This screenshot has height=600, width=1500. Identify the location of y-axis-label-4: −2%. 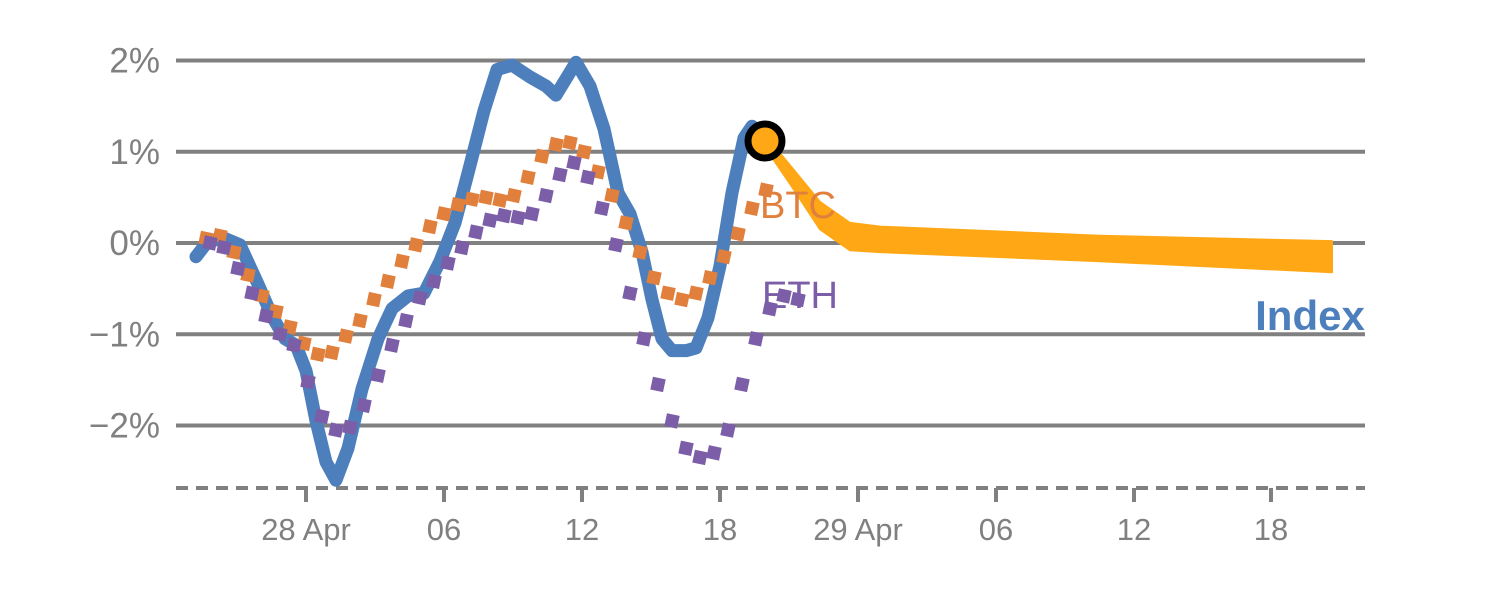
(124, 426).